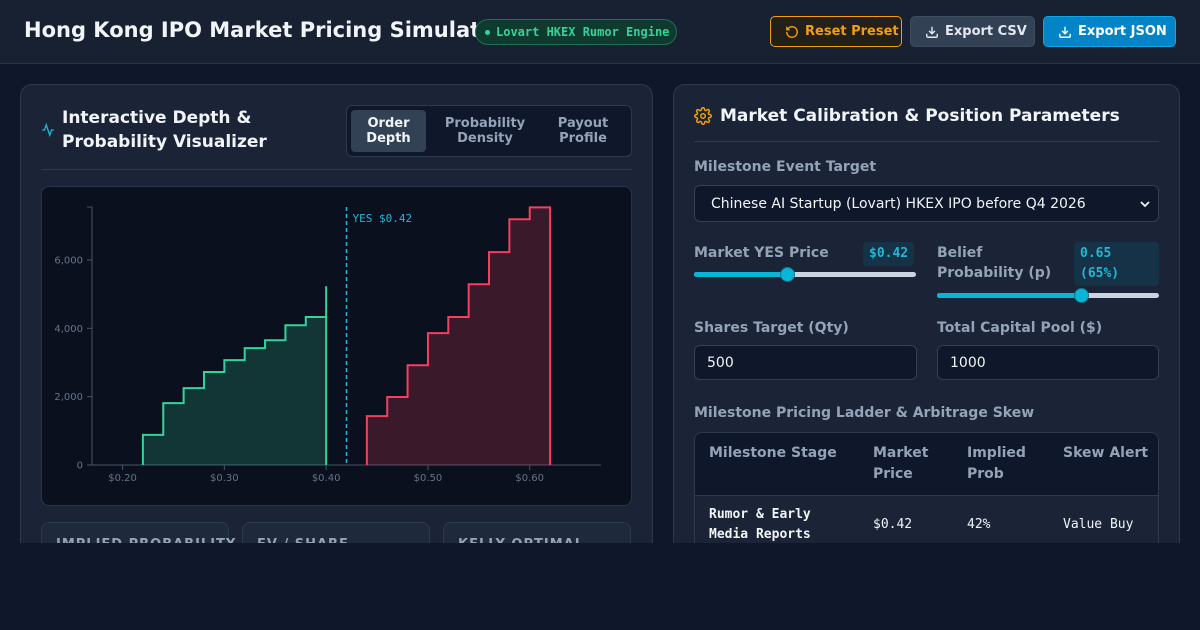  Describe the element at coordinates (979, 524) in the screenshot. I see `table-cell: 42%` at that location.